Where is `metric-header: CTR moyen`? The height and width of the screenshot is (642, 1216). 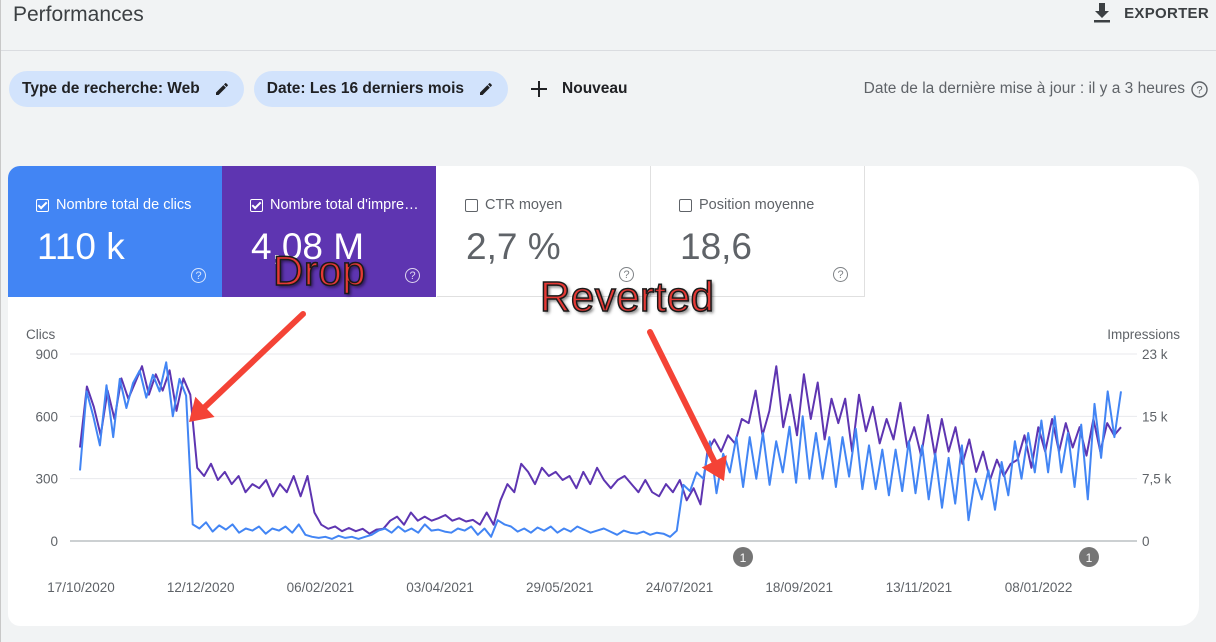 metric-header: CTR moyen is located at coordinates (550, 205).